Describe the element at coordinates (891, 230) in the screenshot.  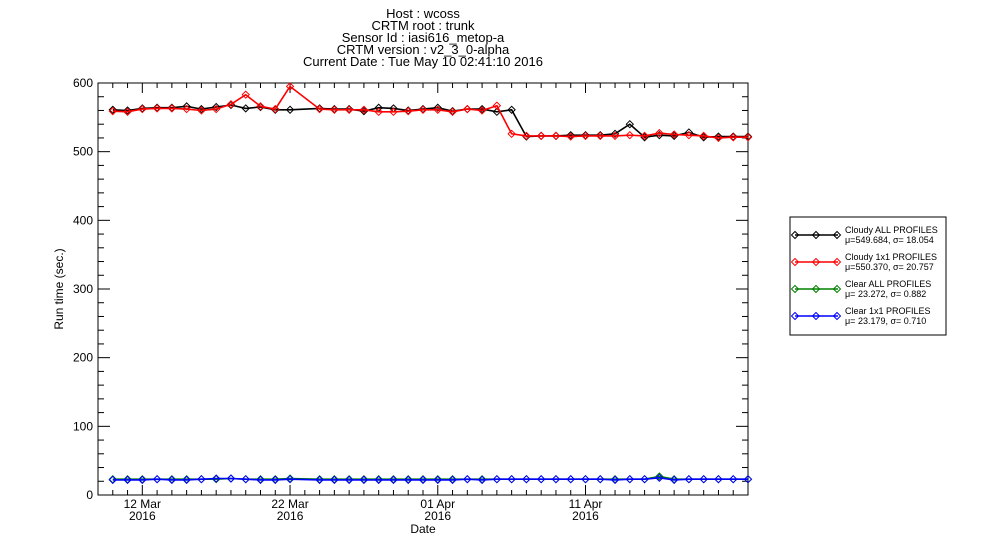
I see `legend-series-name: Cloudy ALL PROFILES` at that location.